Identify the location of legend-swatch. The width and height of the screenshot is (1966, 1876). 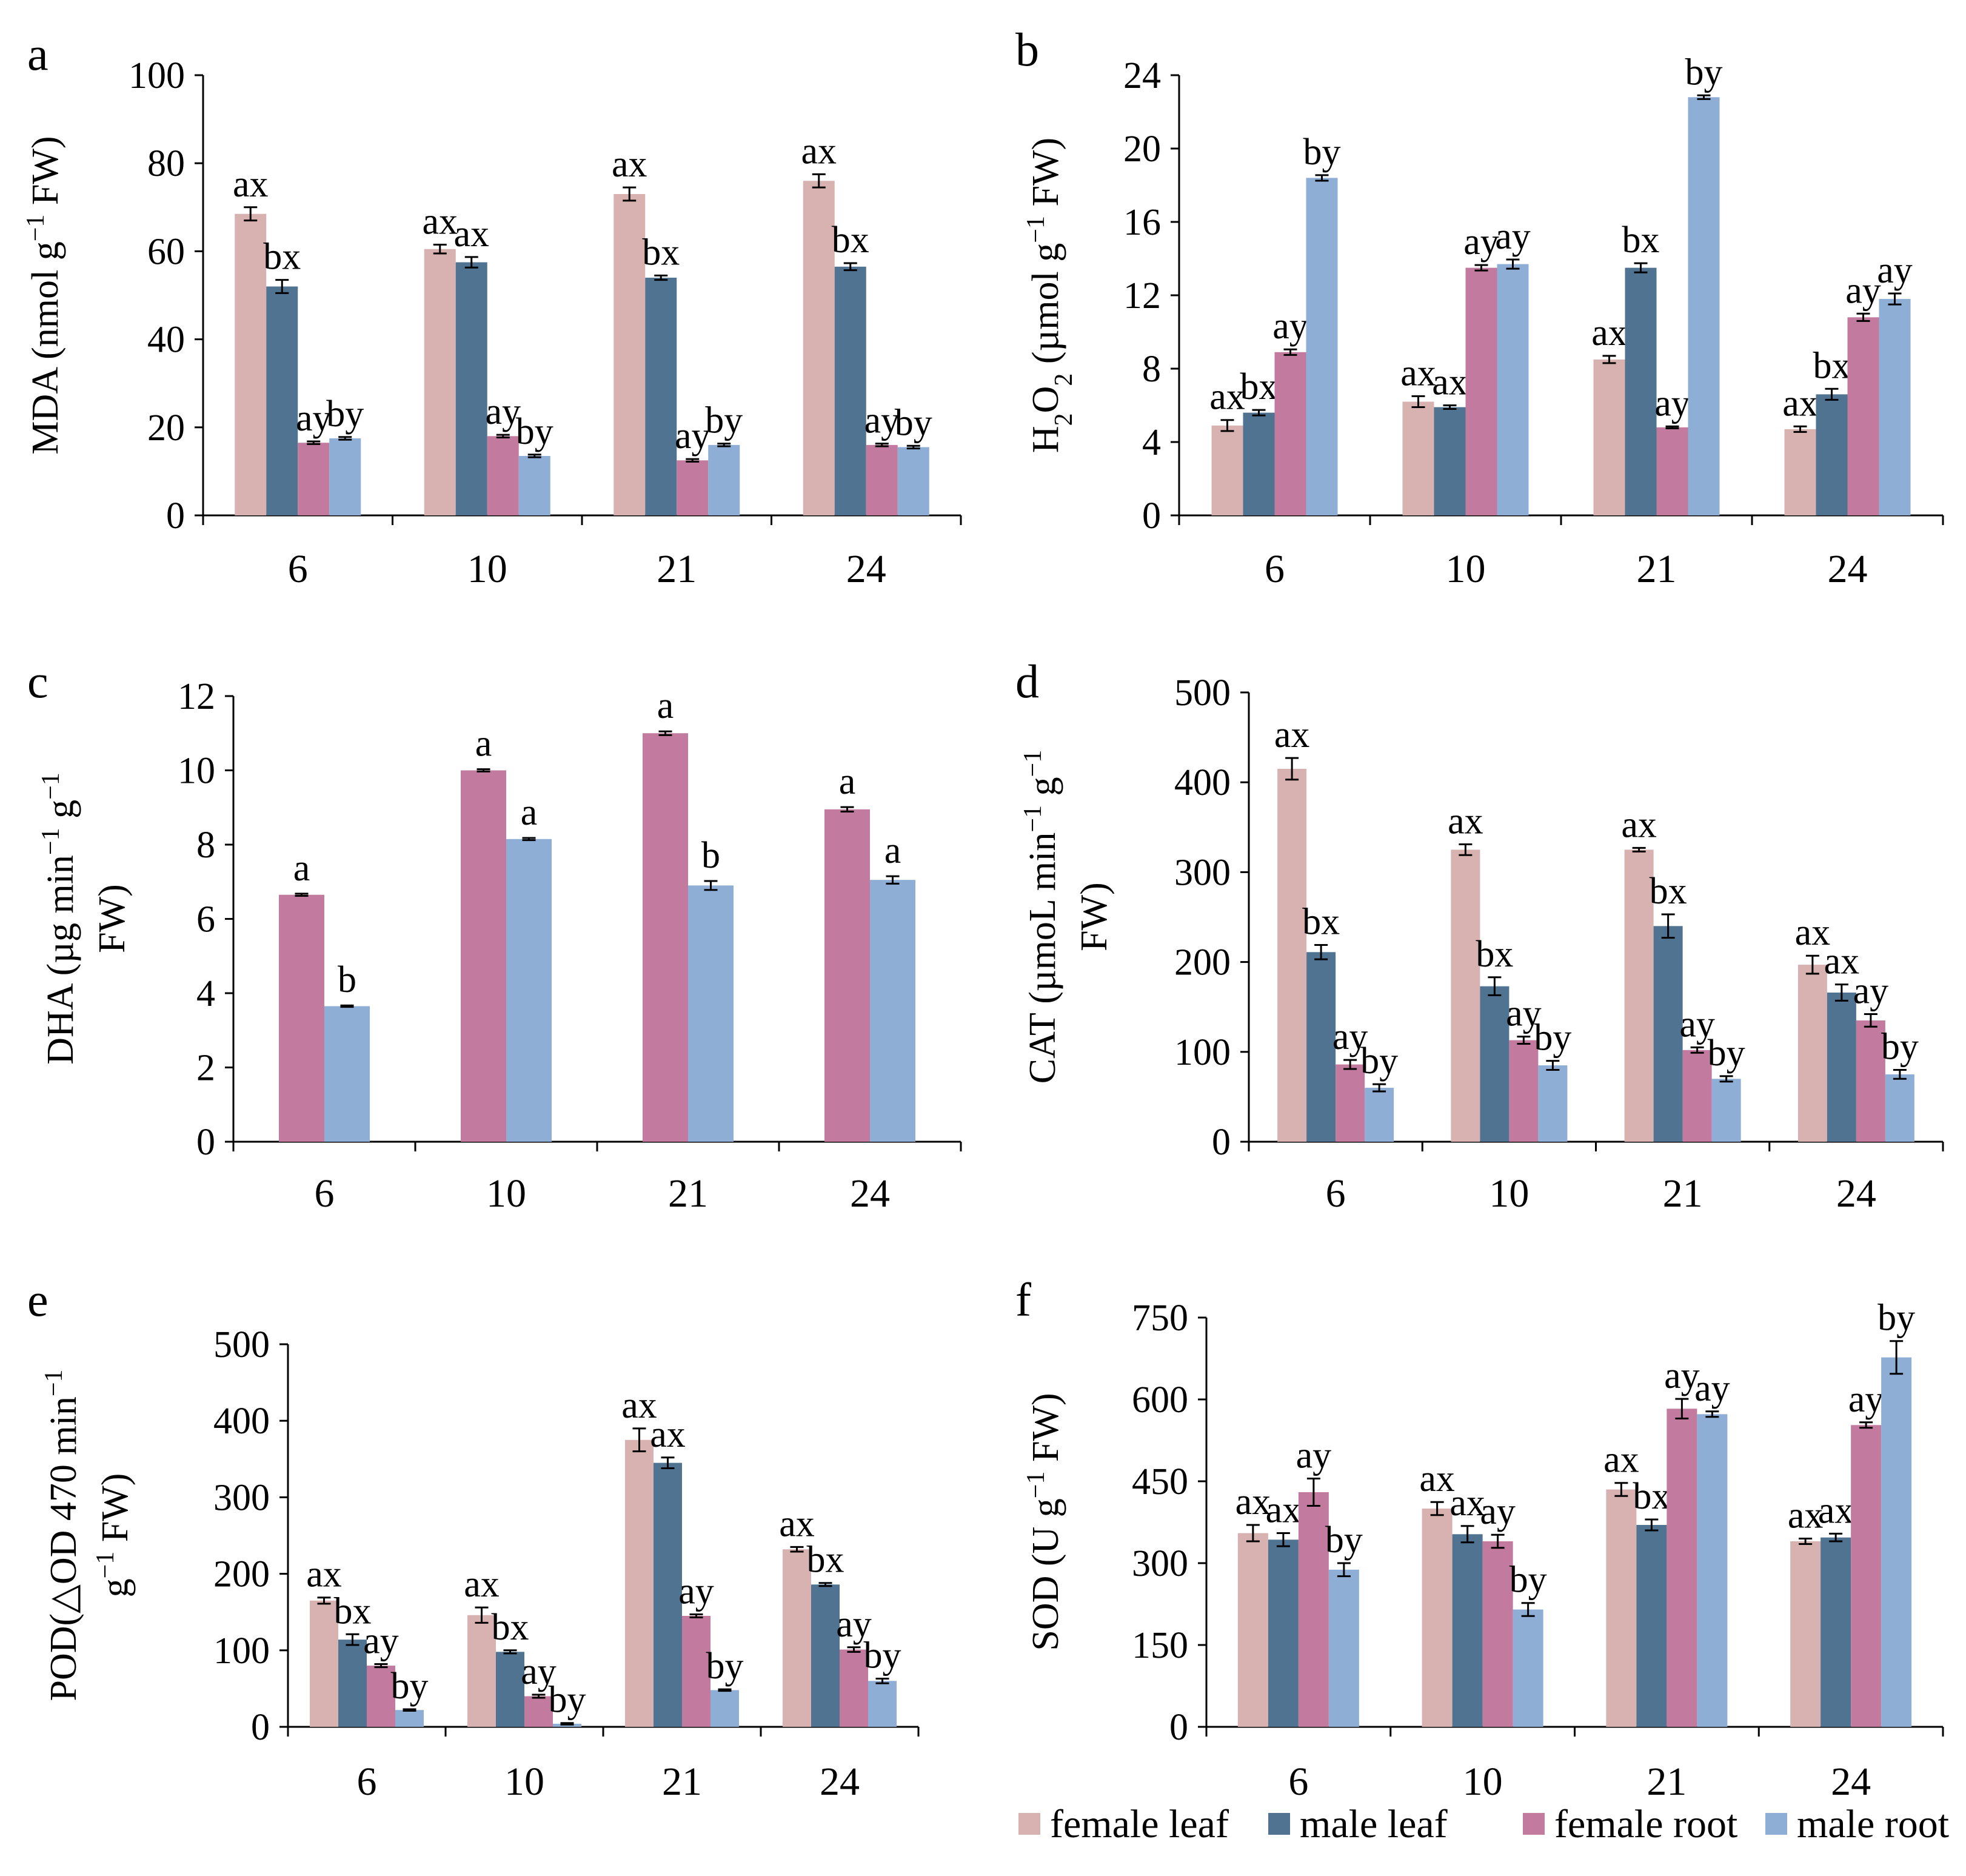
(1029, 1824).